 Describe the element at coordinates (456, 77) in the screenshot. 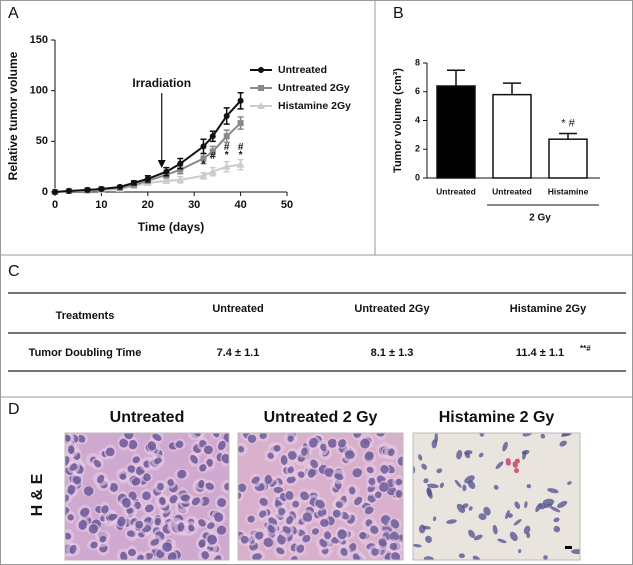

I see `error-bar` at that location.